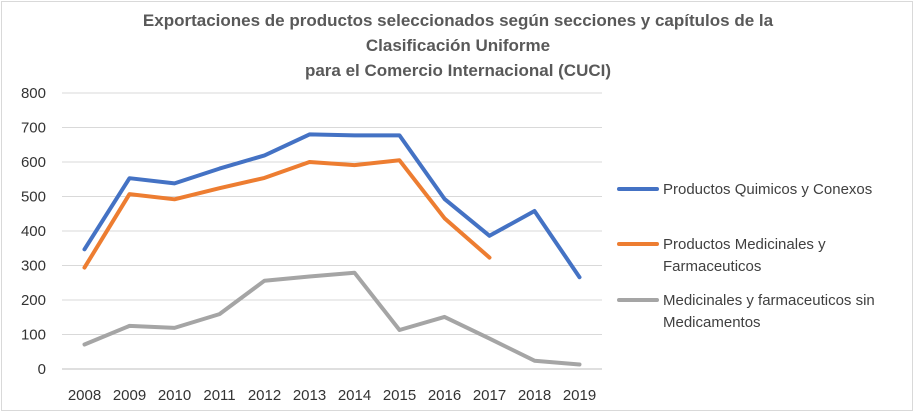 The width and height of the screenshot is (916, 414). Describe the element at coordinates (534, 395) in the screenshot. I see `x-tick-label: 2018` at that location.